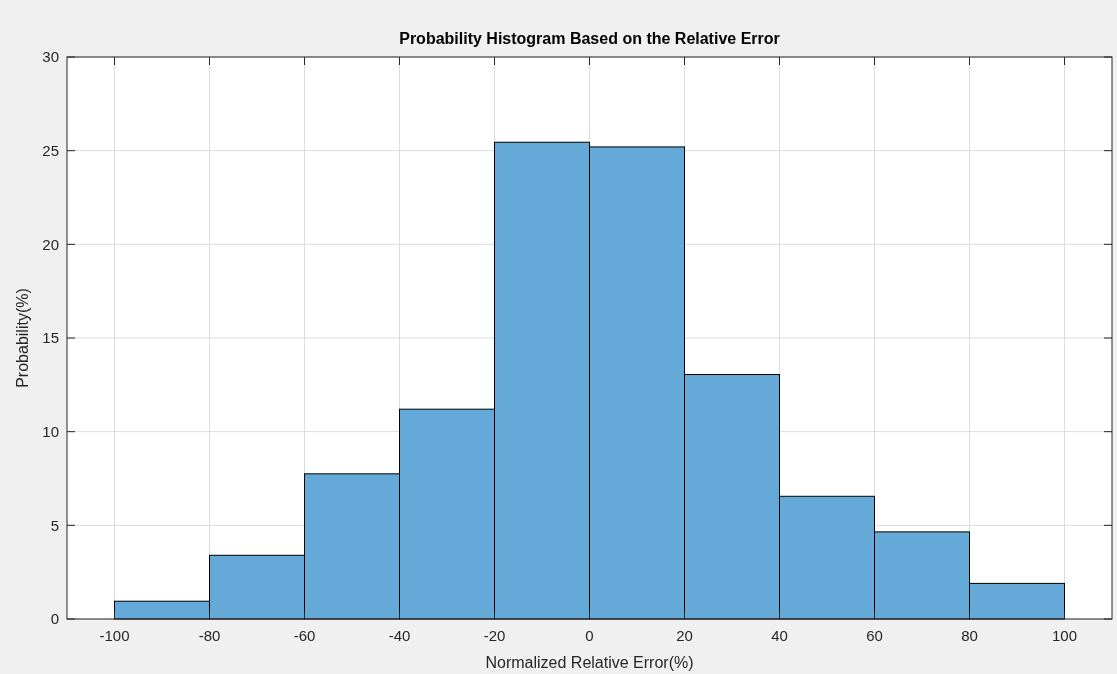 The image size is (1117, 674). Describe the element at coordinates (50, 57) in the screenshot. I see `y-tick-label: 30` at that location.